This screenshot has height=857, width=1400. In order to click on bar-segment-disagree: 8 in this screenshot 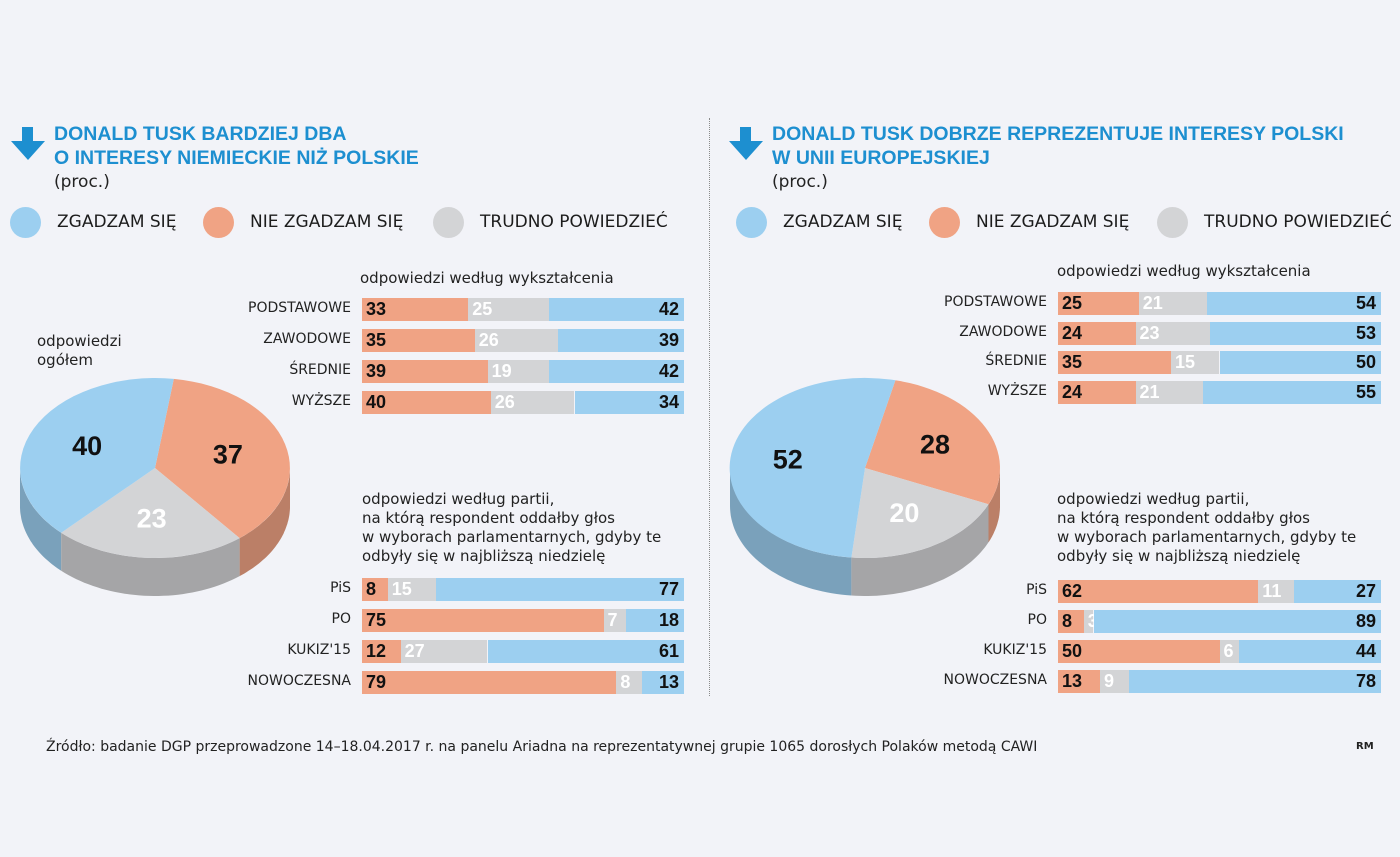, I will do `click(375, 589)`.